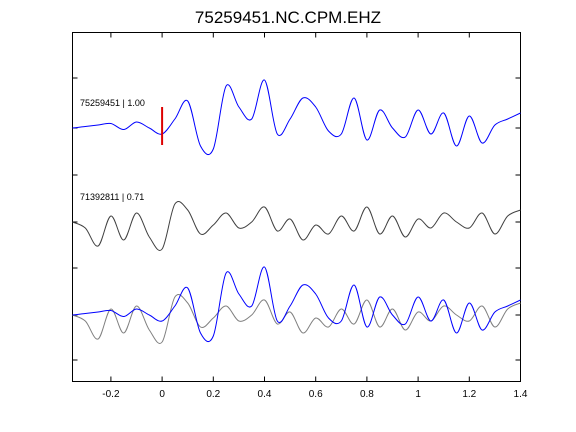 The image size is (576, 432). What do you see at coordinates (162, 394) in the screenshot?
I see `x-tick-label-1: 0` at bounding box center [162, 394].